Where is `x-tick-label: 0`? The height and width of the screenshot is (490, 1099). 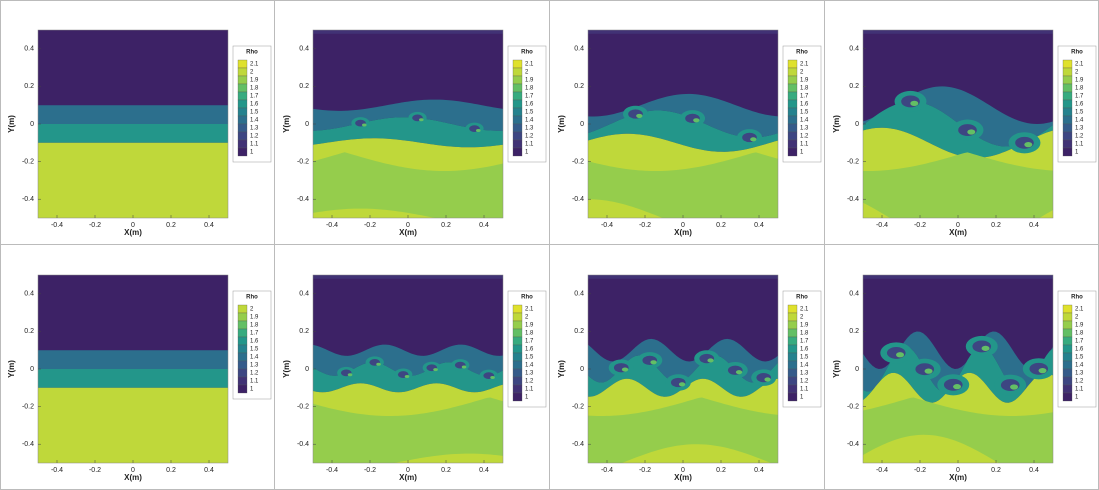
x-tick-label: 0 is located at coordinates (133, 225).